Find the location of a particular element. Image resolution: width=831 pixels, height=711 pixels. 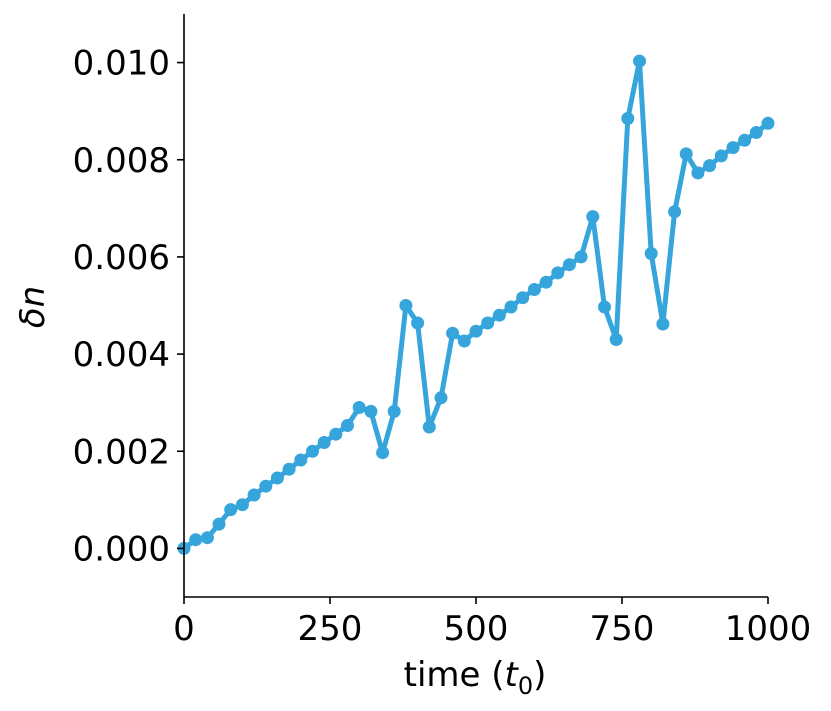

x-tick-label: 750 is located at coordinates (622, 629).